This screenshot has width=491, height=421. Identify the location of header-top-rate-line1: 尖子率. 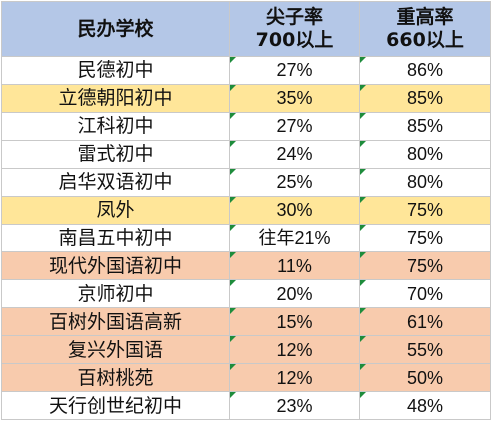
(294, 17).